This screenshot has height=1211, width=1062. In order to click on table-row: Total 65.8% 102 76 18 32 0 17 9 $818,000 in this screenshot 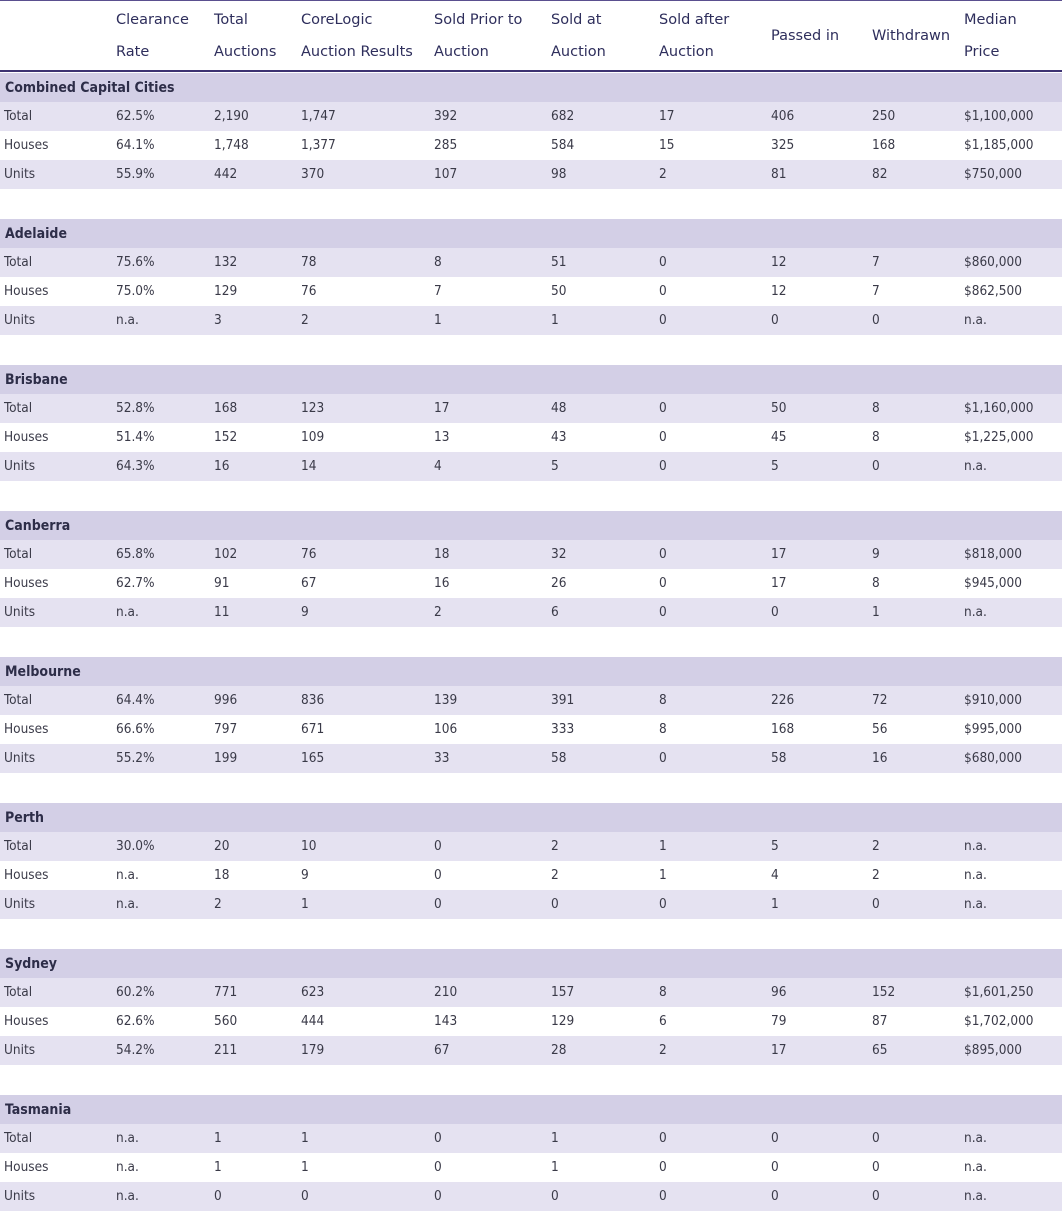, I will do `click(531, 554)`.